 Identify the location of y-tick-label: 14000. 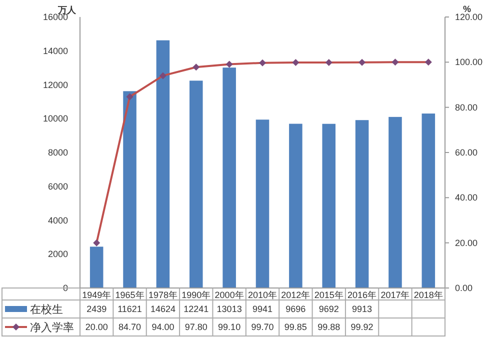
(55, 51).